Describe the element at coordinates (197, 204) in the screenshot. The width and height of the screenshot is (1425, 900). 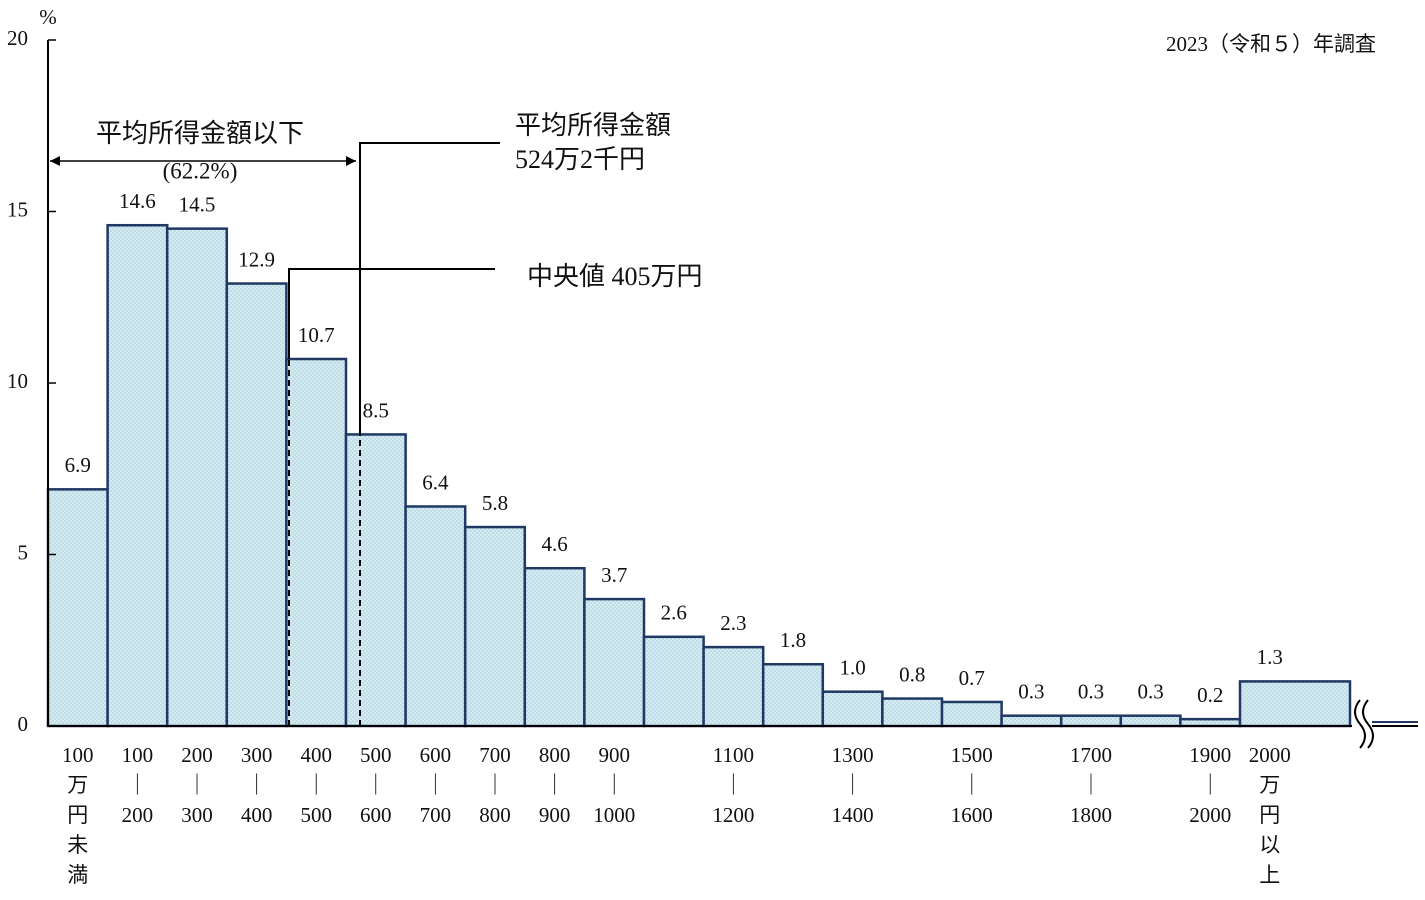
I see `value-label: 14.5` at that location.